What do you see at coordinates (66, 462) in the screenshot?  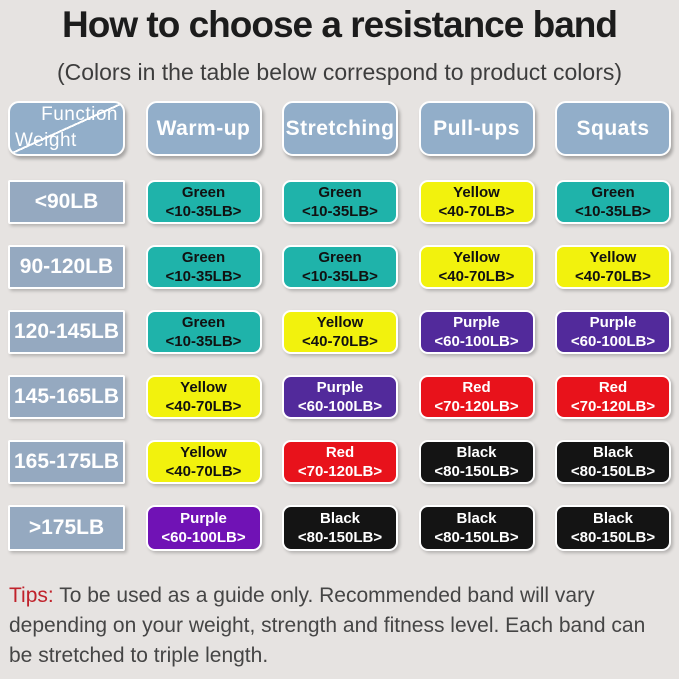 I see `weight-row-label: 165-175LB` at bounding box center [66, 462].